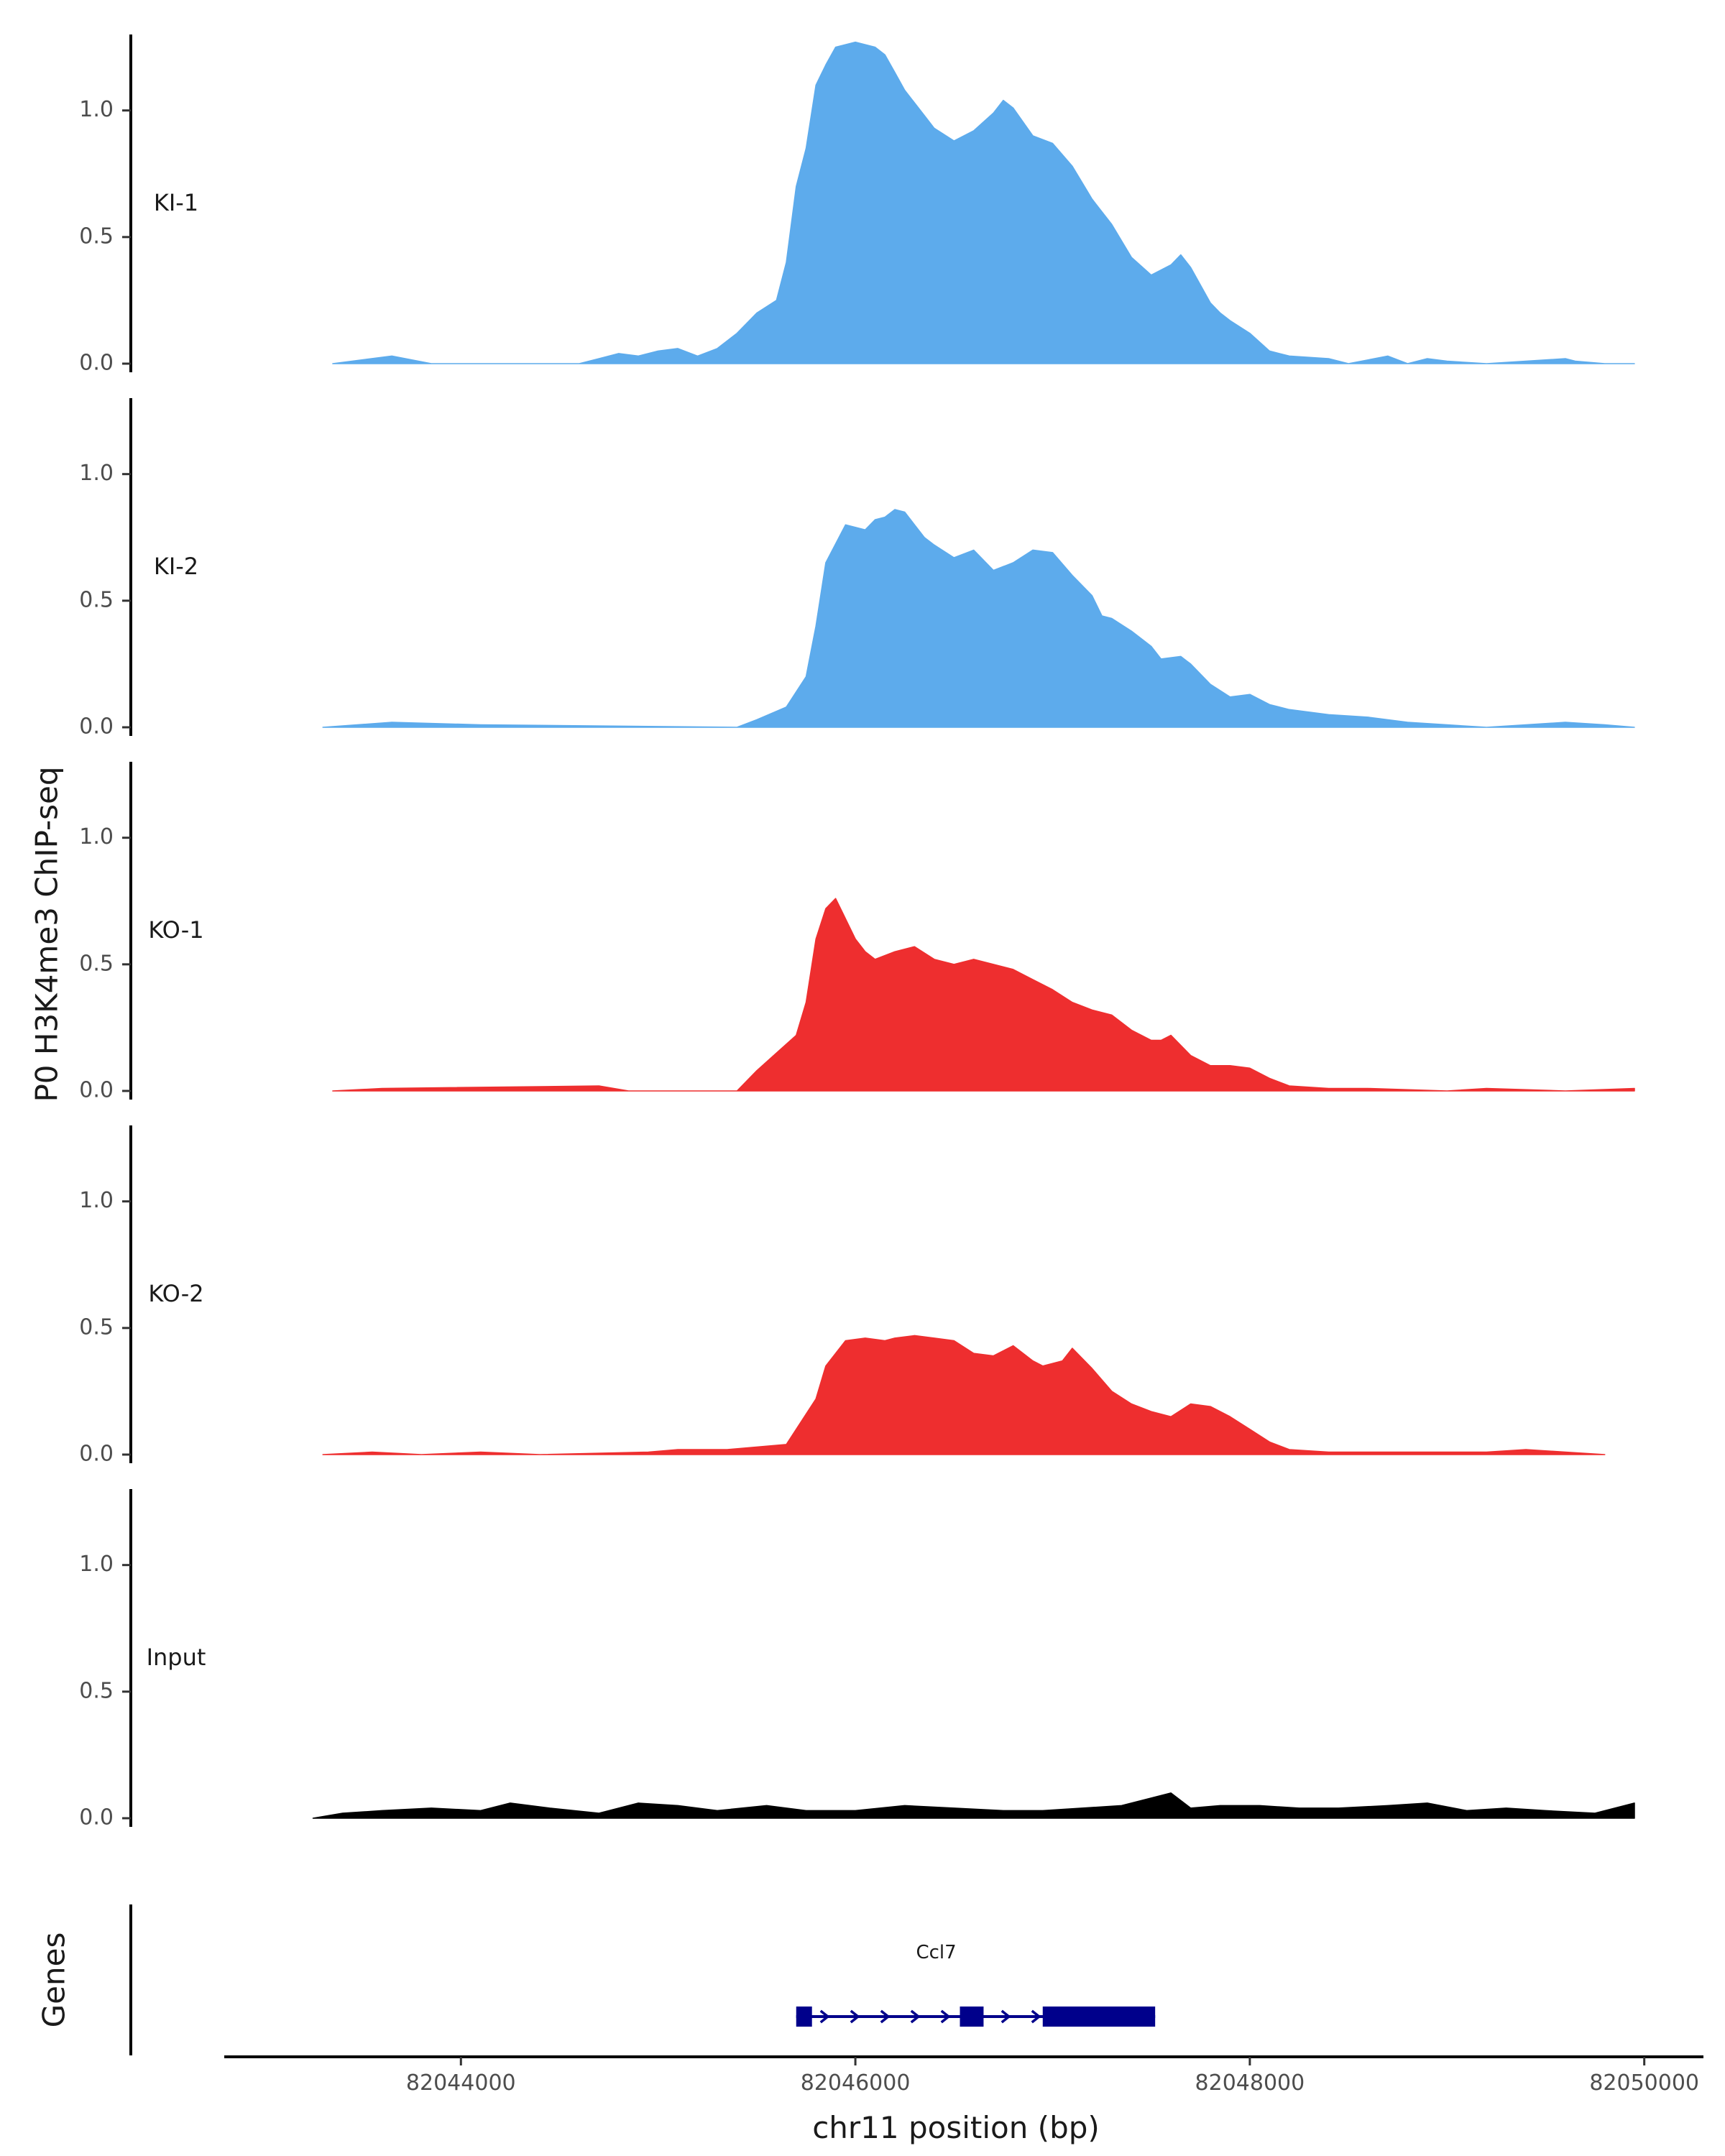 The width and height of the screenshot is (1725, 2156). Describe the element at coordinates (96, 1818) in the screenshot. I see `y-tick-label-input-0: 0.0` at that location.